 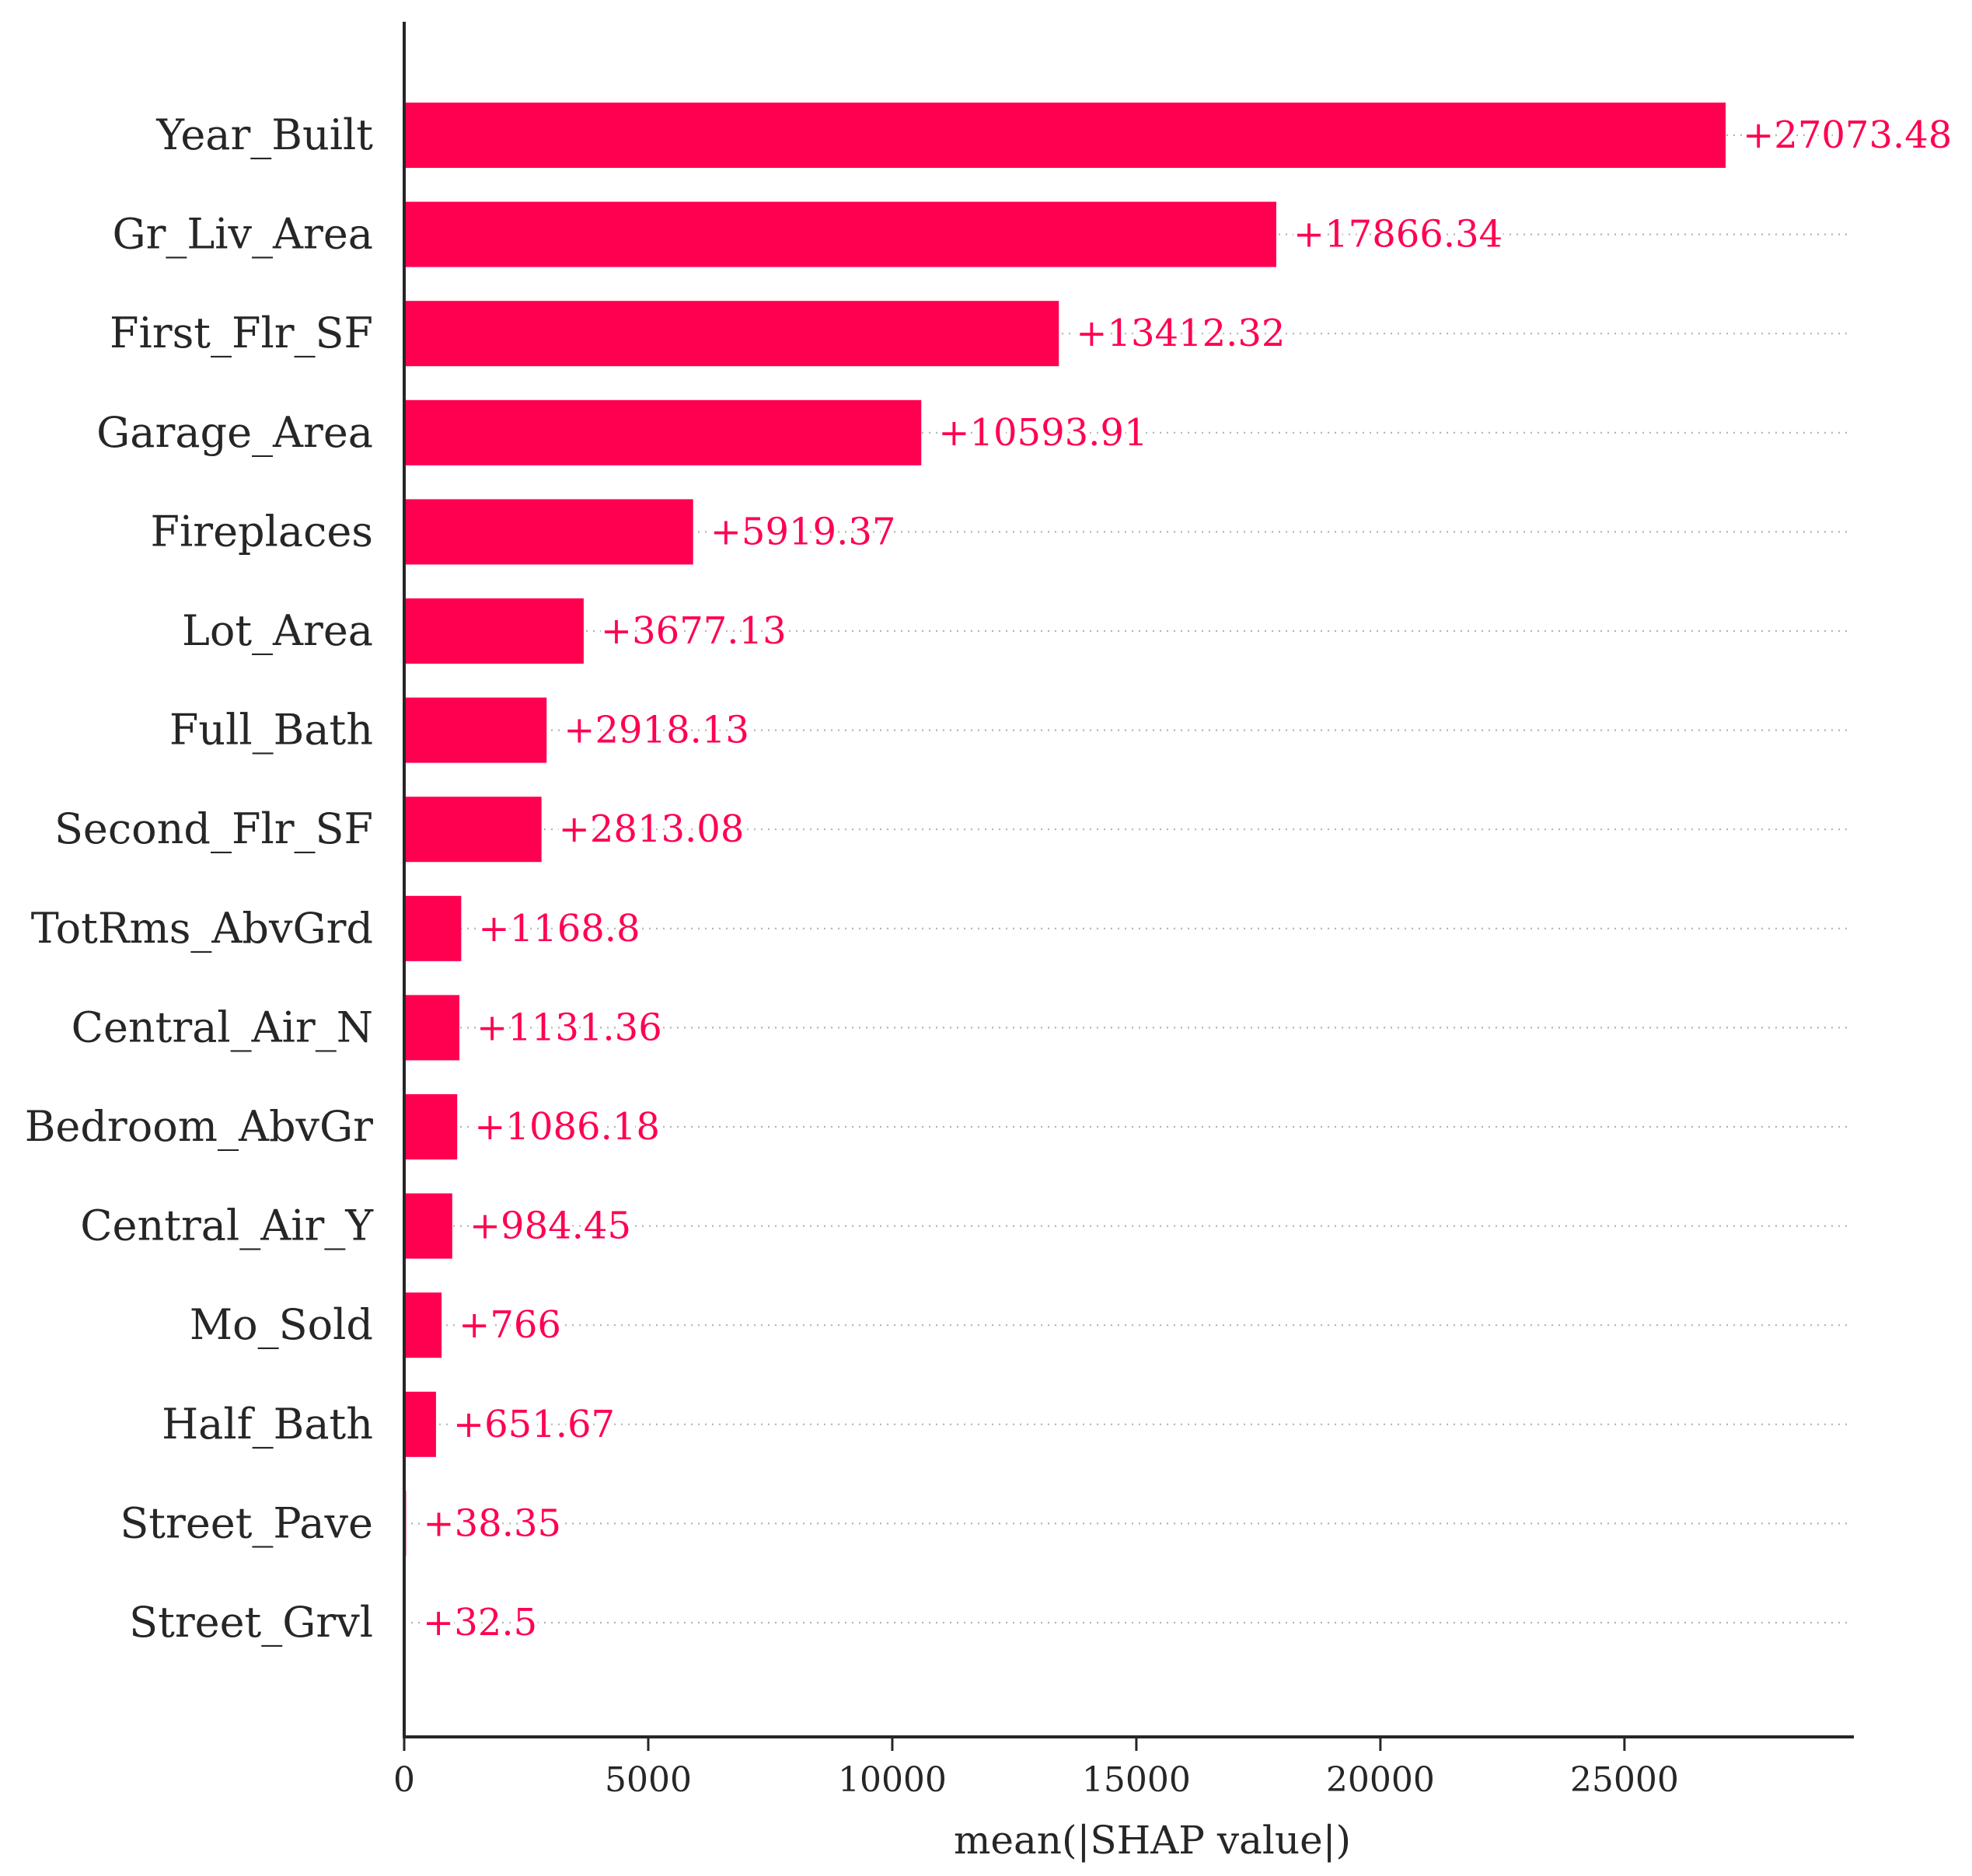 I want to click on bar-totrms-abvgrd, so click(x=433, y=928).